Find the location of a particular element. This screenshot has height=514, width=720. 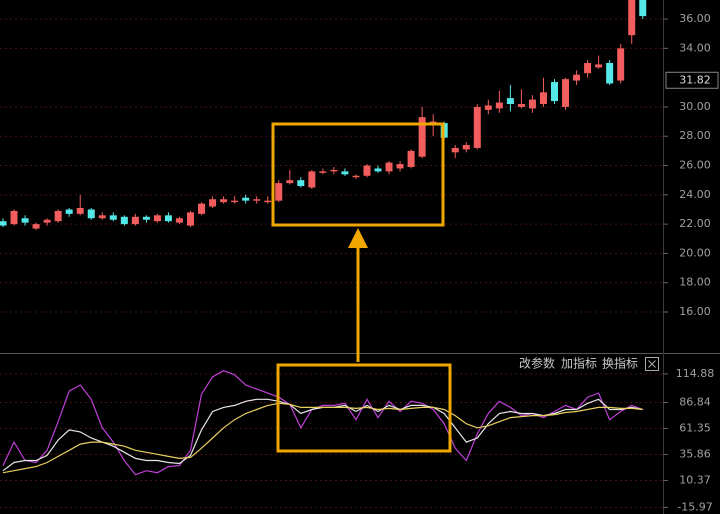

y-tick-label: 28.00 is located at coordinates (695, 135).